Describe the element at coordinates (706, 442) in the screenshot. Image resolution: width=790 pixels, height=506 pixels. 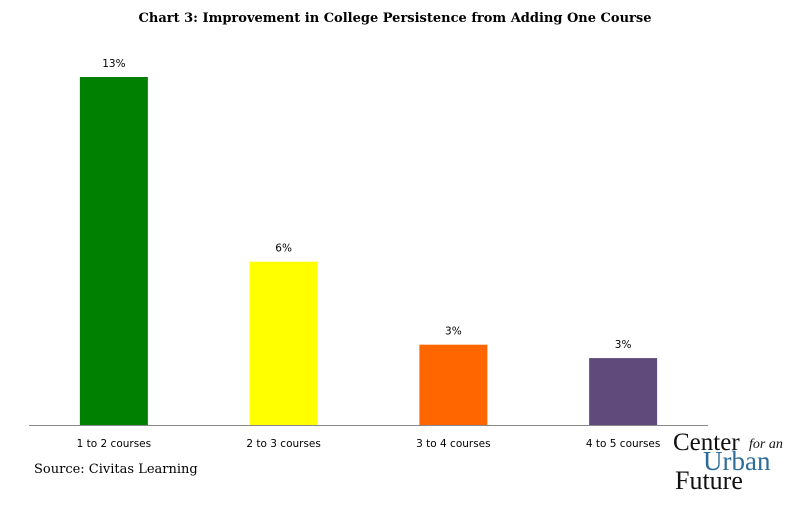
I see `logo-text: Center` at that location.